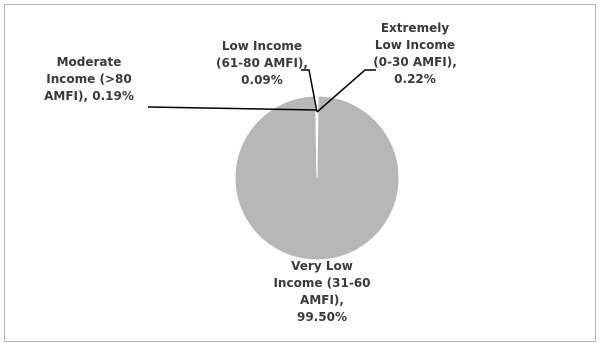 This screenshot has height=347, width=602. I want to click on slice-label-line: Moderate, so click(89, 62).